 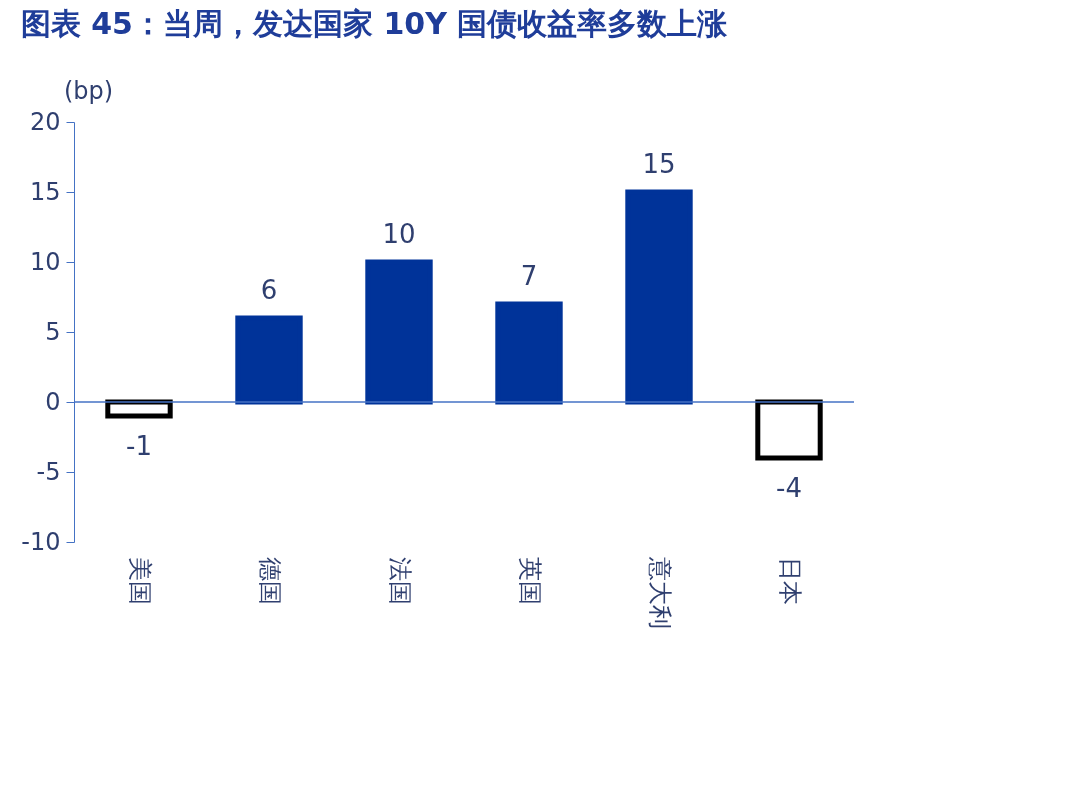 What do you see at coordinates (269, 290) in the screenshot?
I see `data-label: 6` at bounding box center [269, 290].